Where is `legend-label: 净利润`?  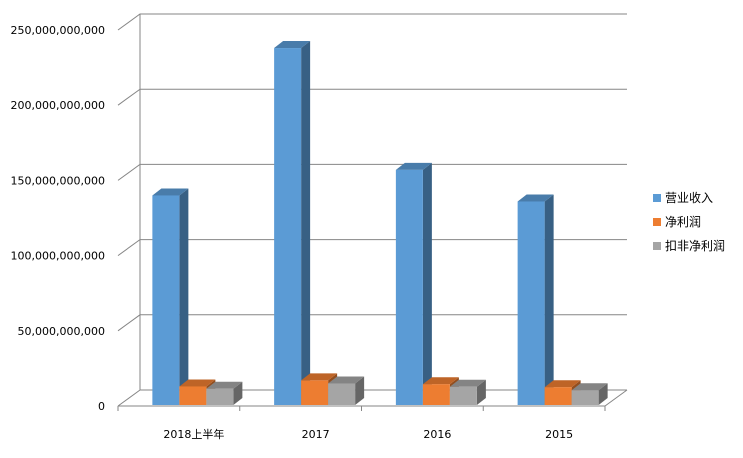 legend-label: 净利润 is located at coordinates (683, 222).